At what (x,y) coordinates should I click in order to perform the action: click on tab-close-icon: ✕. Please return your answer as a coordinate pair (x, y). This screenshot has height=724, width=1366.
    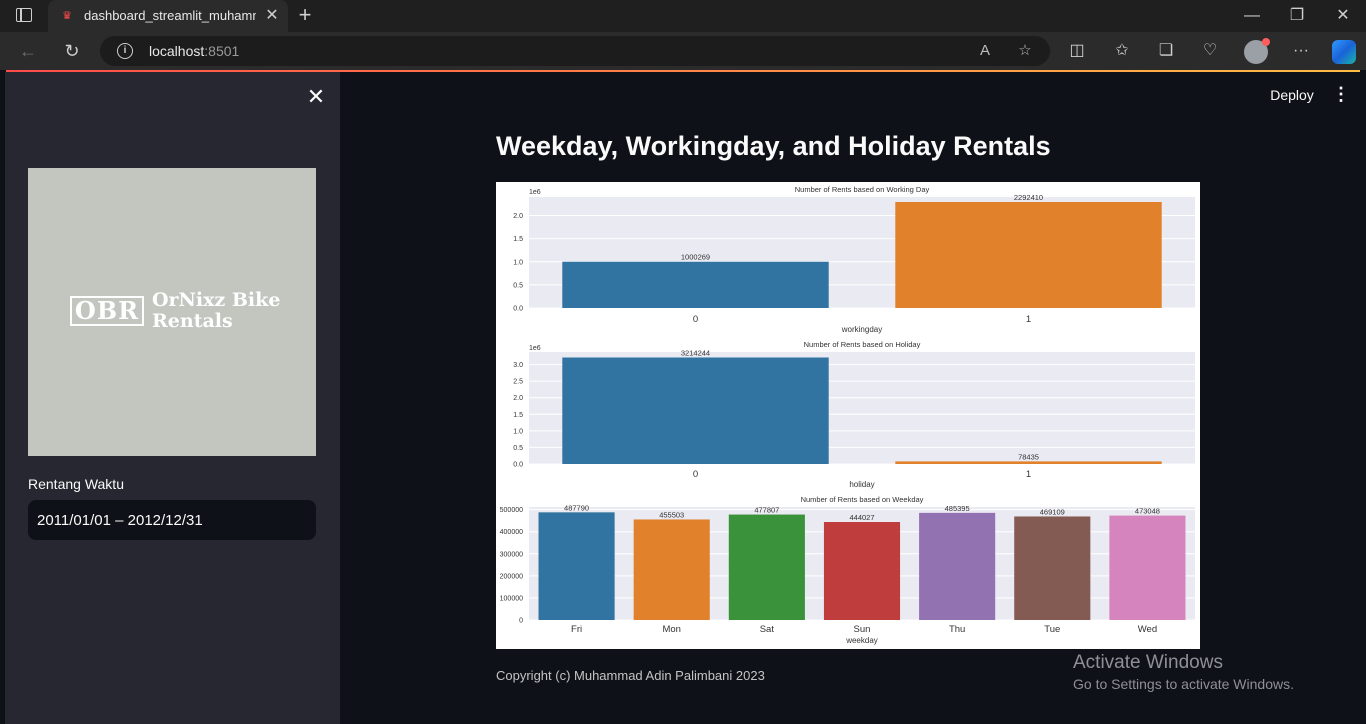
    Looking at the image, I should click on (272, 15).